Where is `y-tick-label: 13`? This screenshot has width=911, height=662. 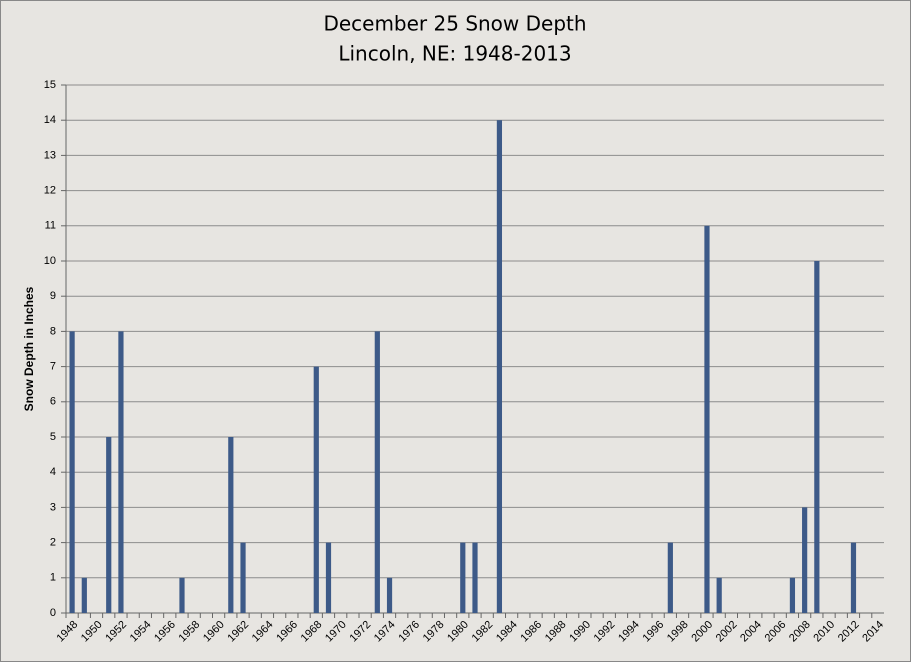
y-tick-label: 13 is located at coordinates (50, 155).